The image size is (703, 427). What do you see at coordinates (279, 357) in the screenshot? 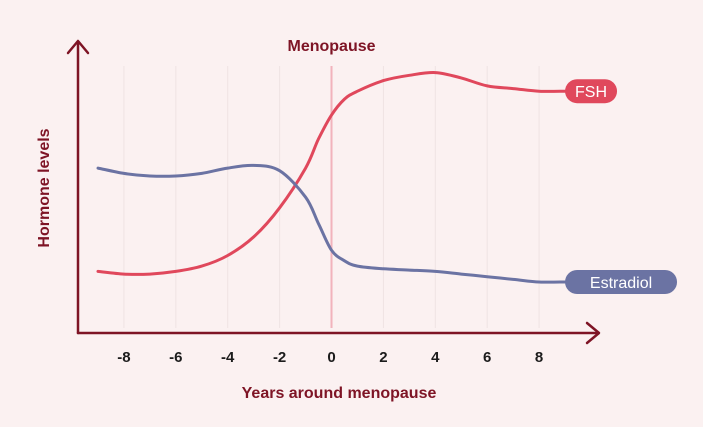
I see `x-tick-label: -2` at bounding box center [279, 357].